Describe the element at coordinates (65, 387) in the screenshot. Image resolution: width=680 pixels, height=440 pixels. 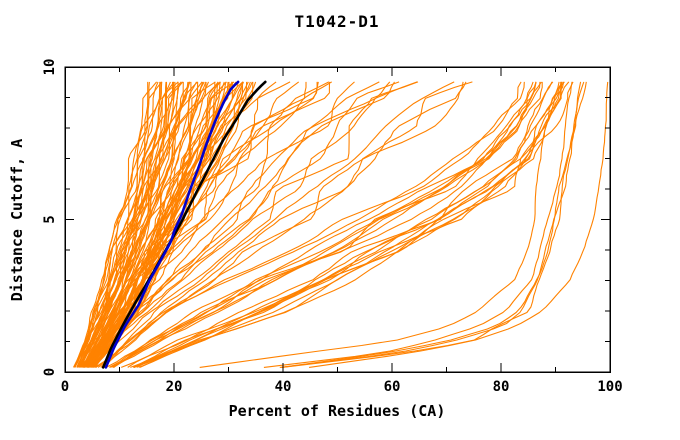
I see `x-tick-label: 0` at that location.